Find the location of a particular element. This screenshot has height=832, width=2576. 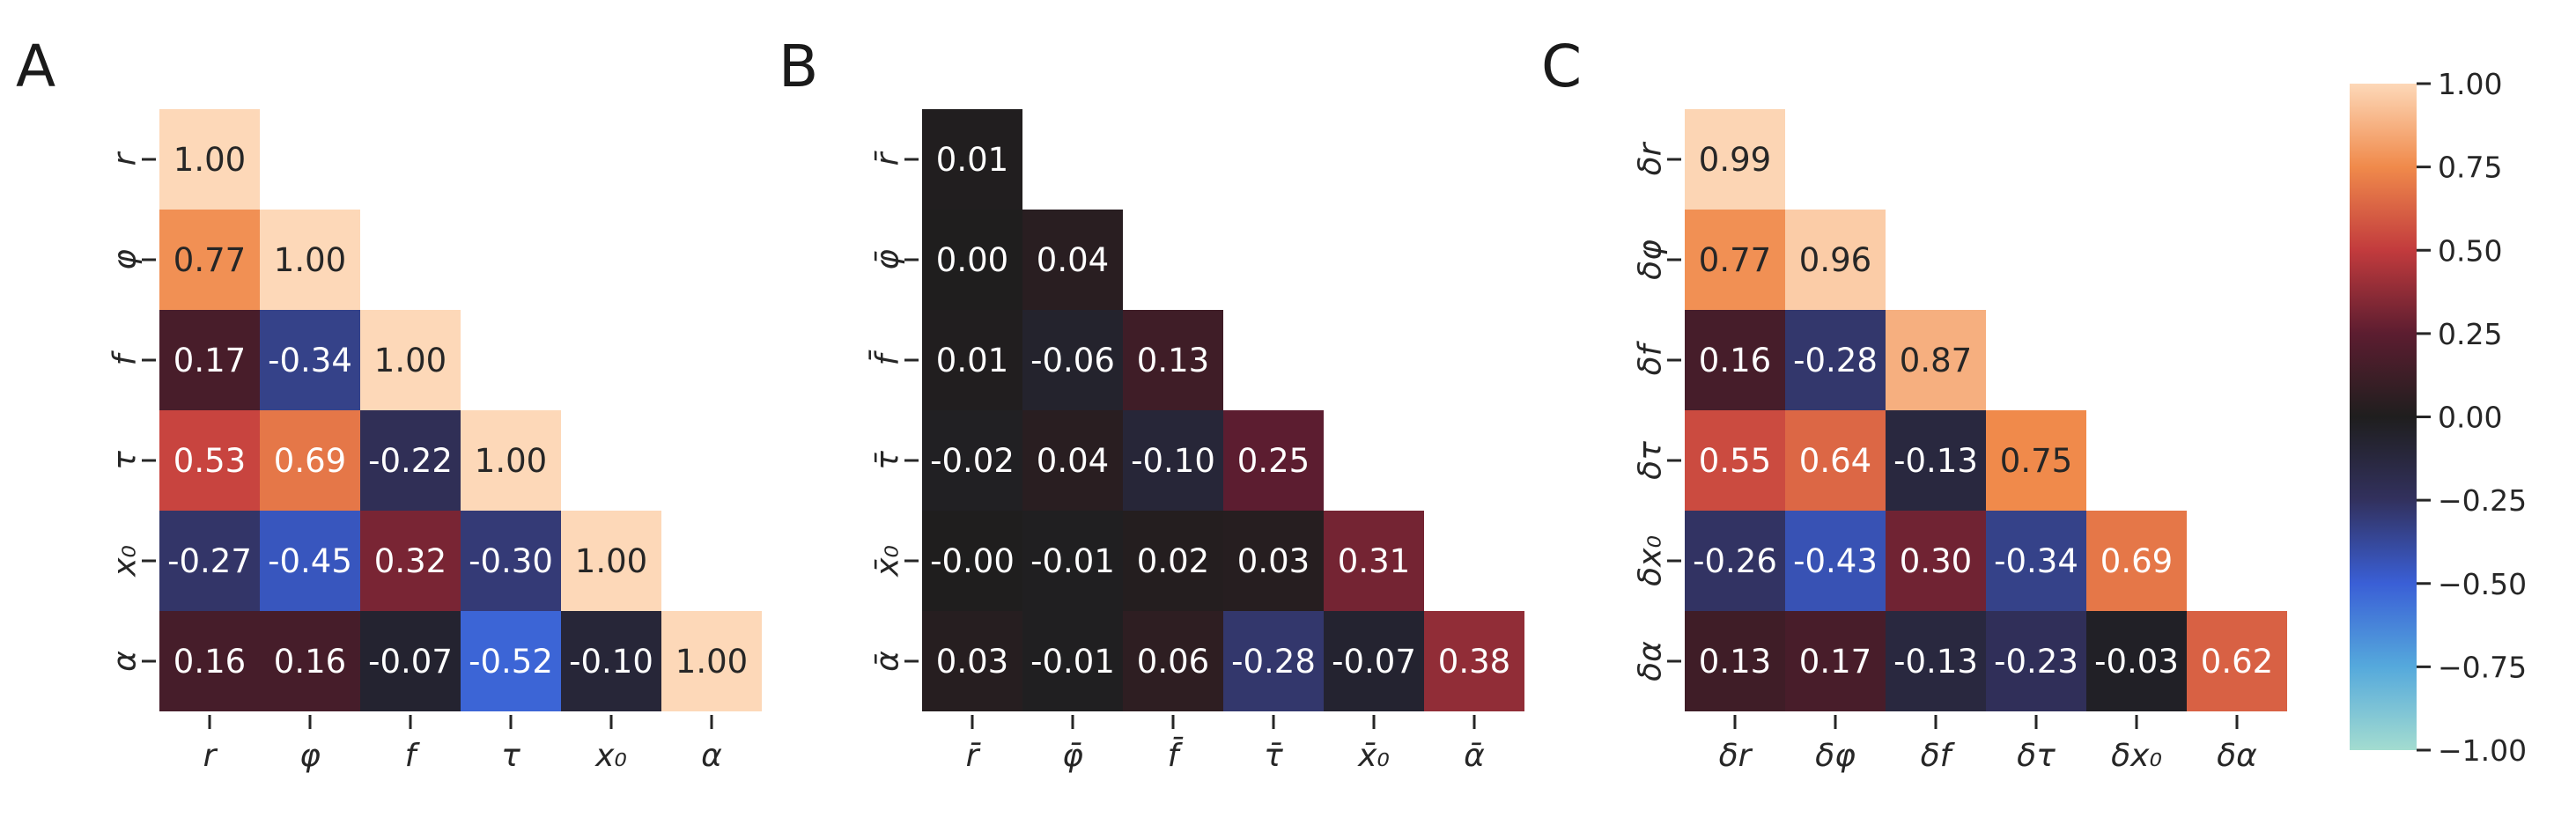

cell-value-label: -0.06 is located at coordinates (1072, 360).